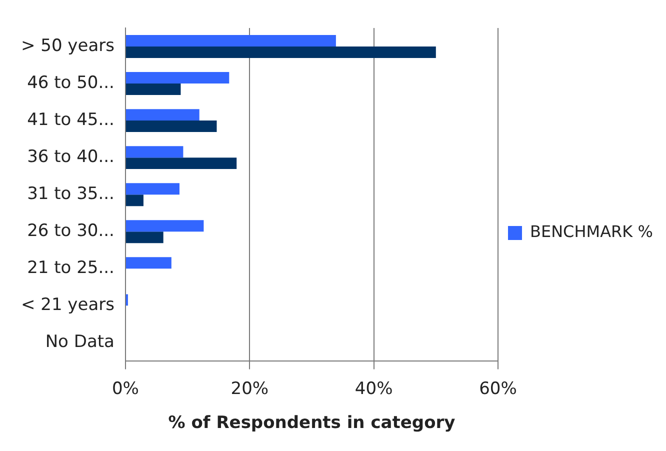 This screenshot has height=451, width=666. What do you see at coordinates (79, 342) in the screenshot?
I see `y-tick-label: No Data` at bounding box center [79, 342].